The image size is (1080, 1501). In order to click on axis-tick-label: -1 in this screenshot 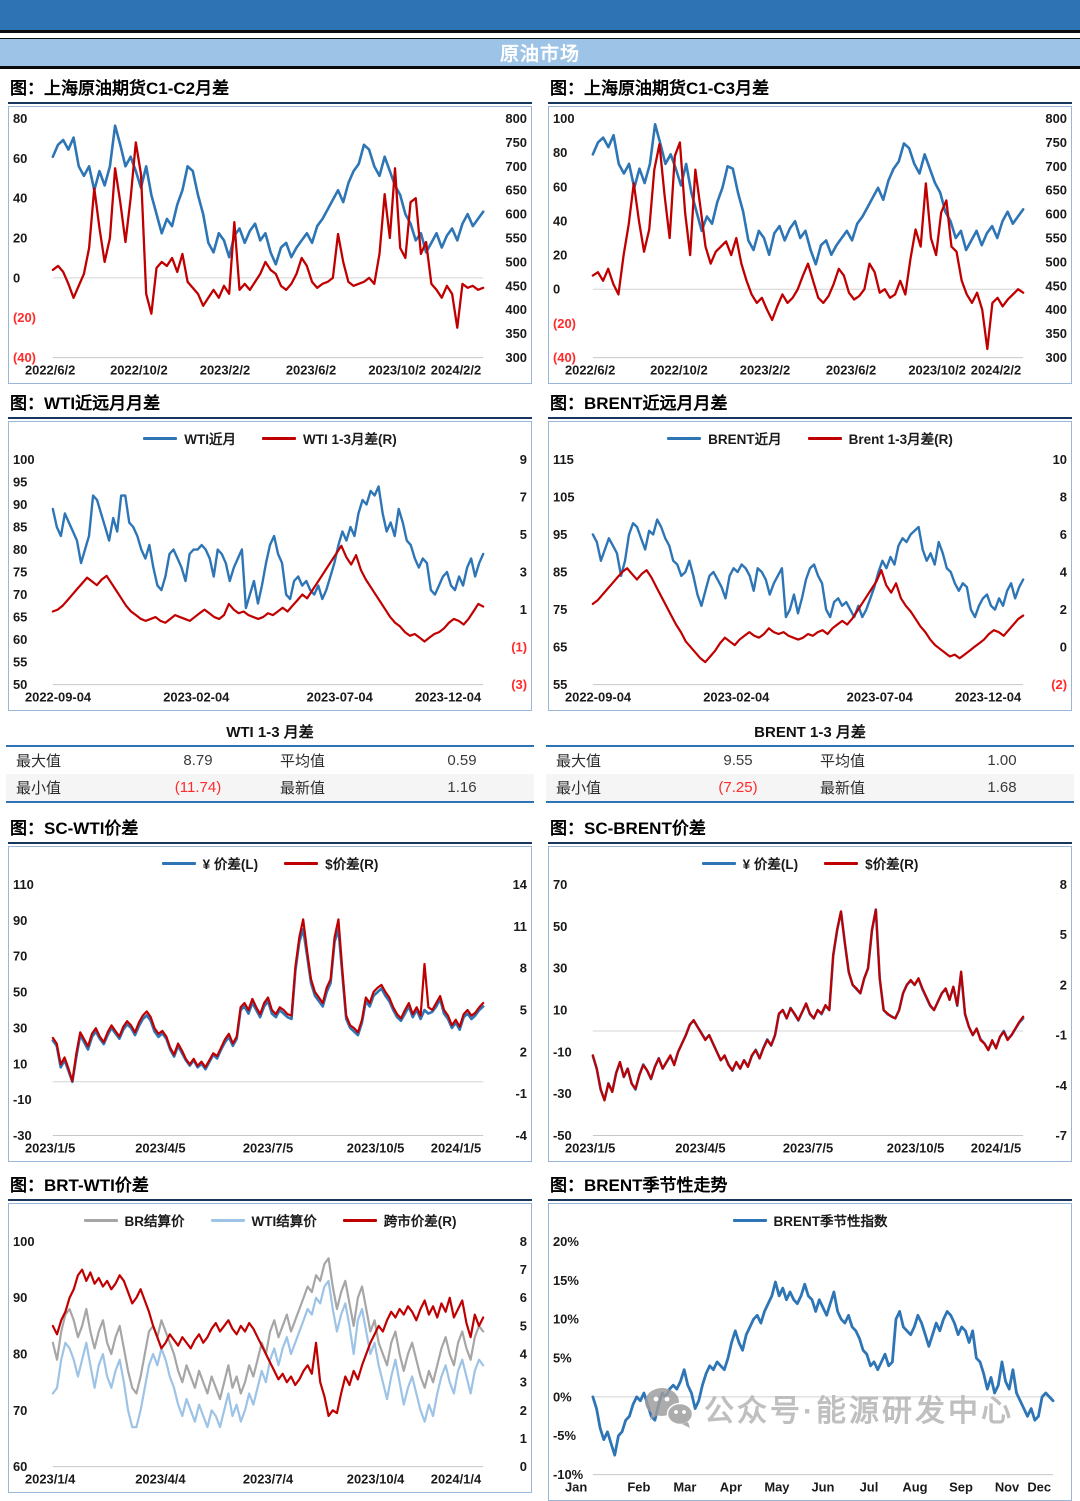, I will do `click(521, 1093)`.